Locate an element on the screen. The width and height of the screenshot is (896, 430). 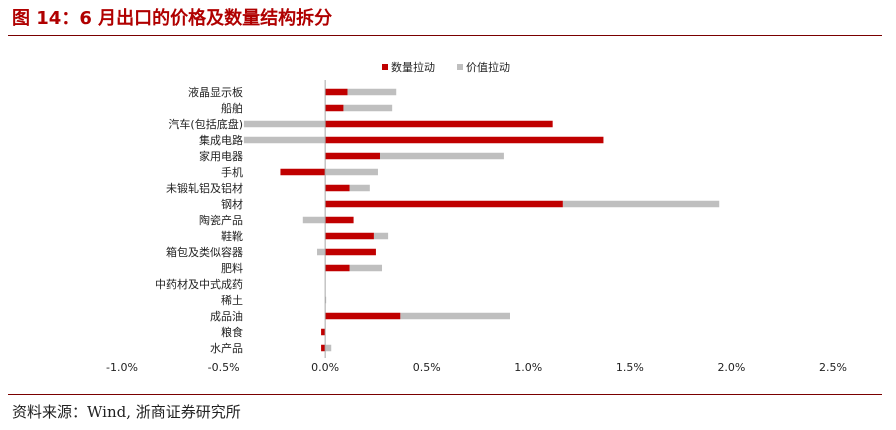
category-label: 钢材 is located at coordinates (232, 204).